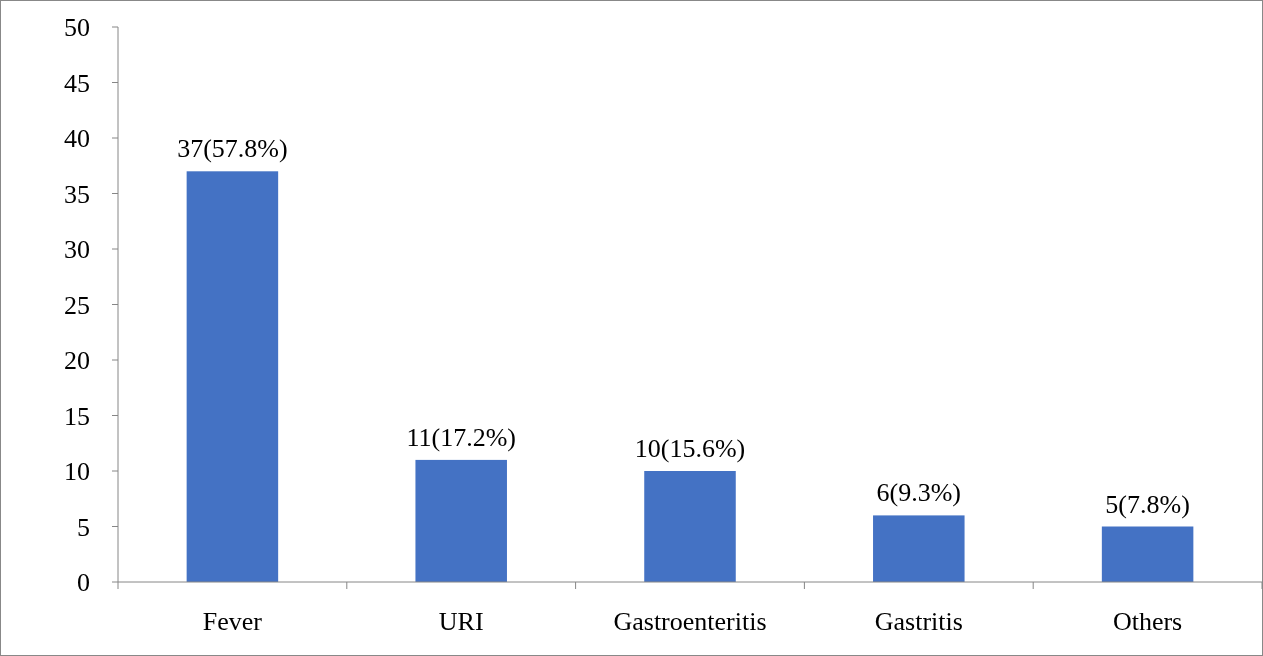 This screenshot has height=656, width=1263. I want to click on y-tick-label: 10, so click(77, 472).